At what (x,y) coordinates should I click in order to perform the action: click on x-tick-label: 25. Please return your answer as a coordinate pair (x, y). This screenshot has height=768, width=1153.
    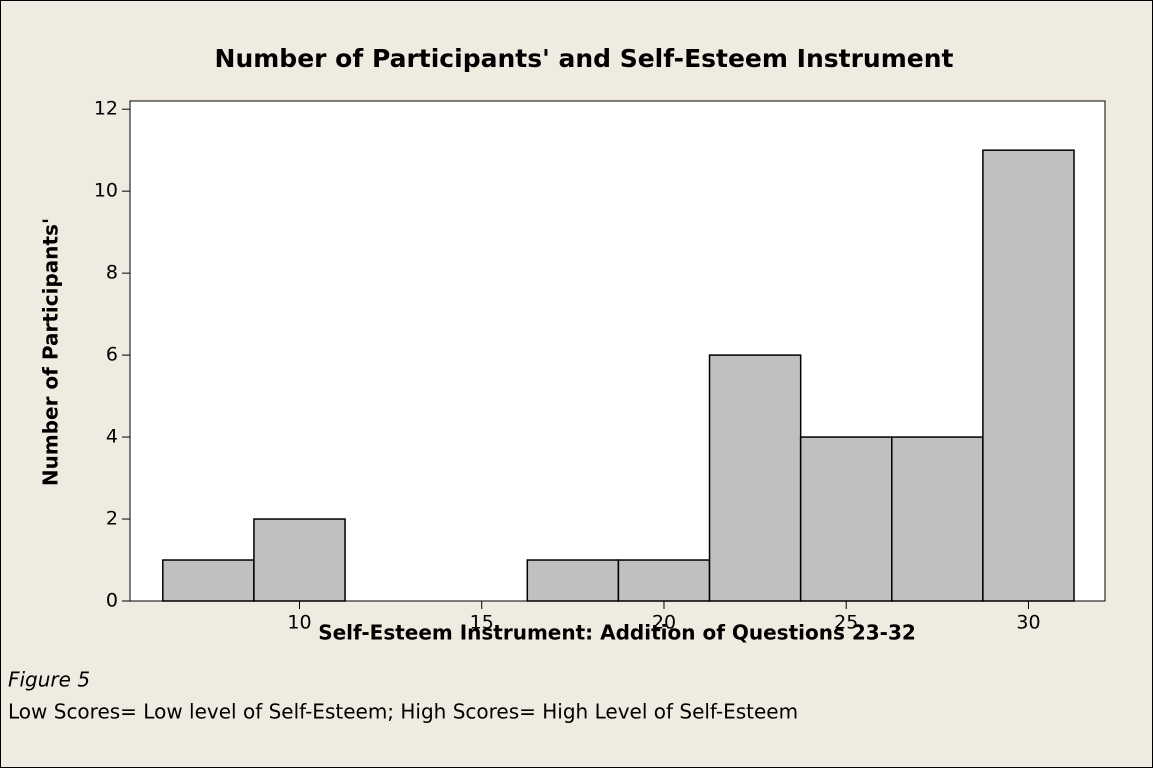
    Looking at the image, I should click on (846, 623).